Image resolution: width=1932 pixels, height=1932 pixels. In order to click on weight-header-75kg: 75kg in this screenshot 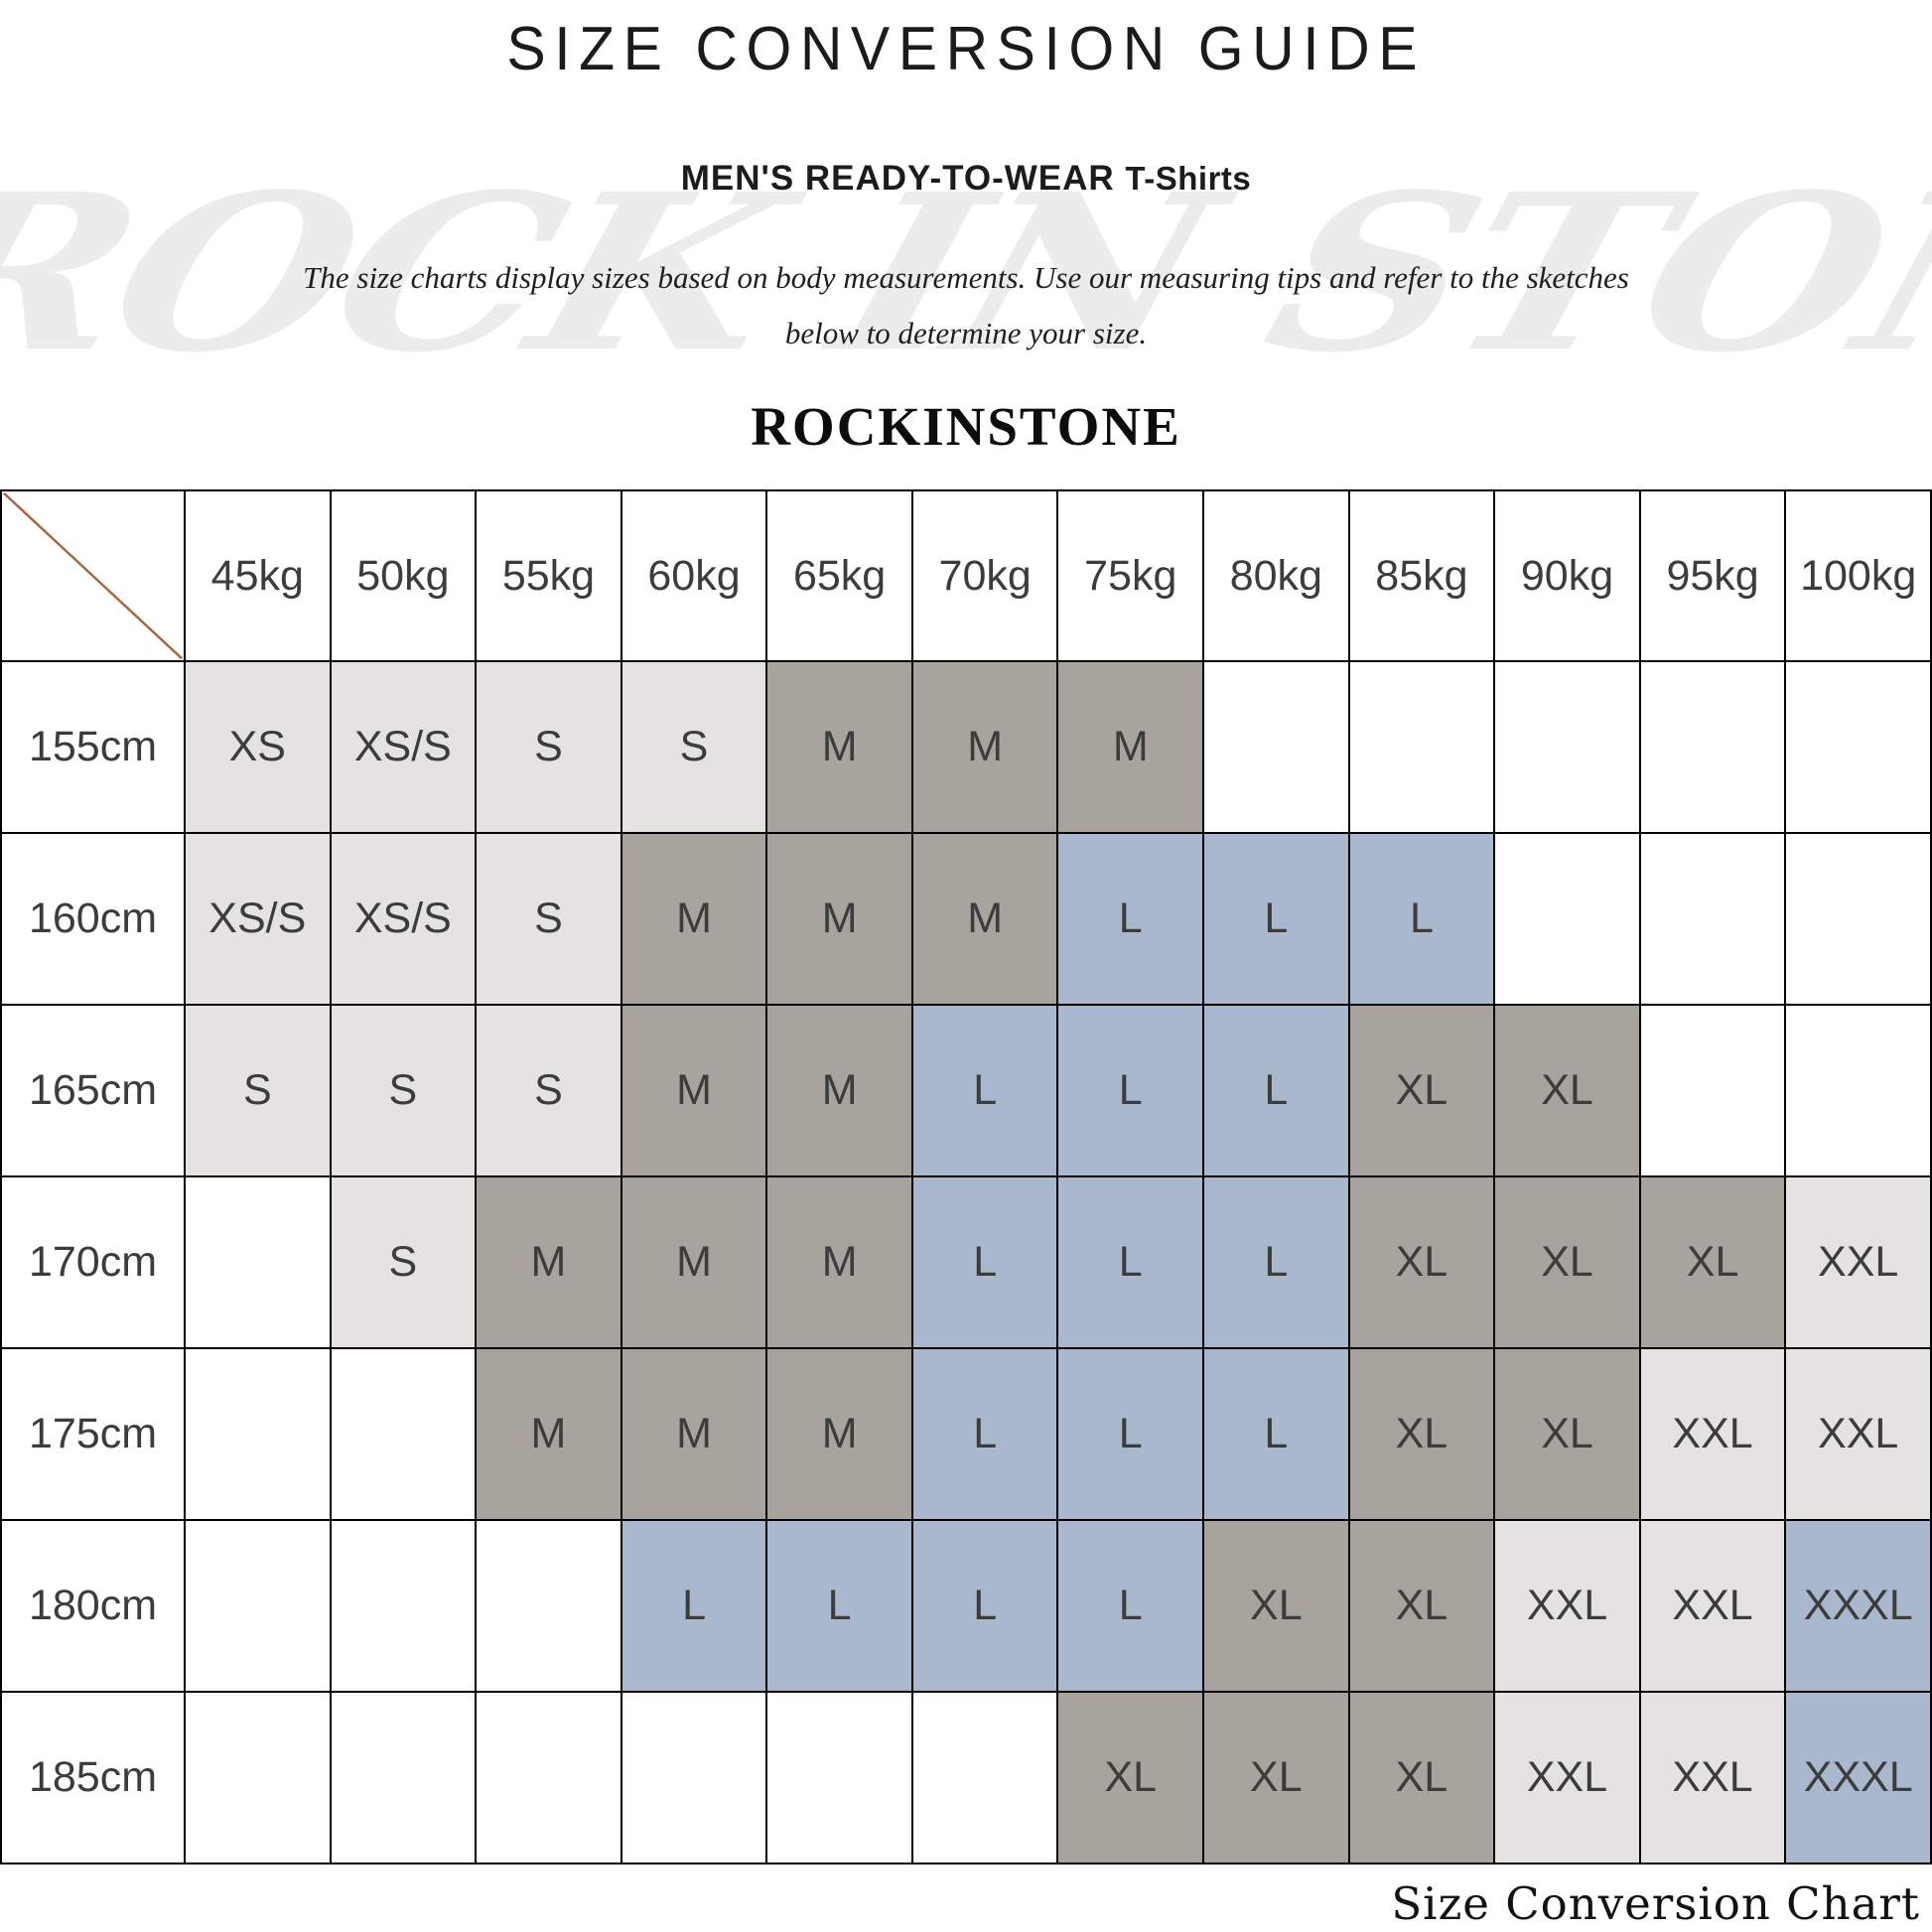, I will do `click(1130, 576)`.